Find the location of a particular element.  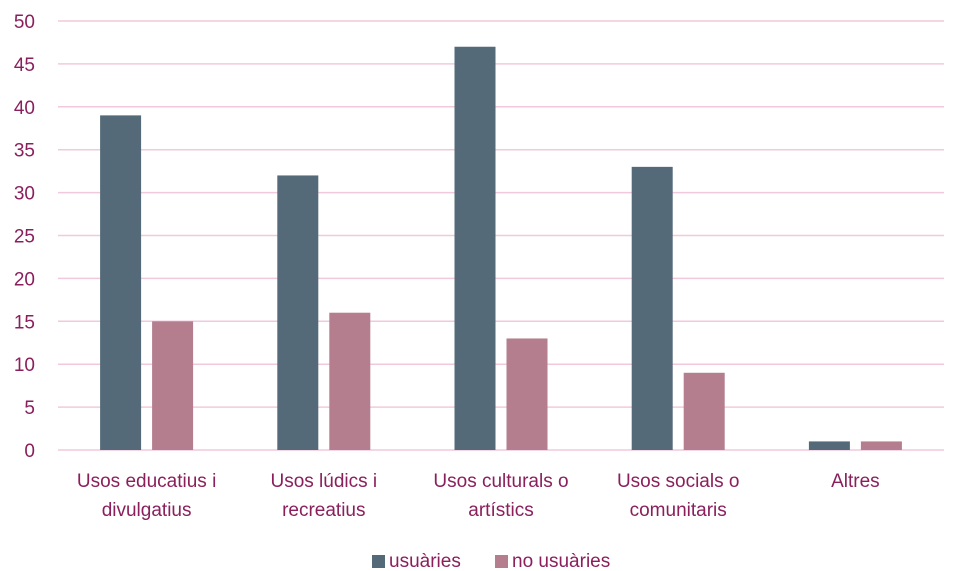

legend: usuàries no usuàries is located at coordinates (491, 561).